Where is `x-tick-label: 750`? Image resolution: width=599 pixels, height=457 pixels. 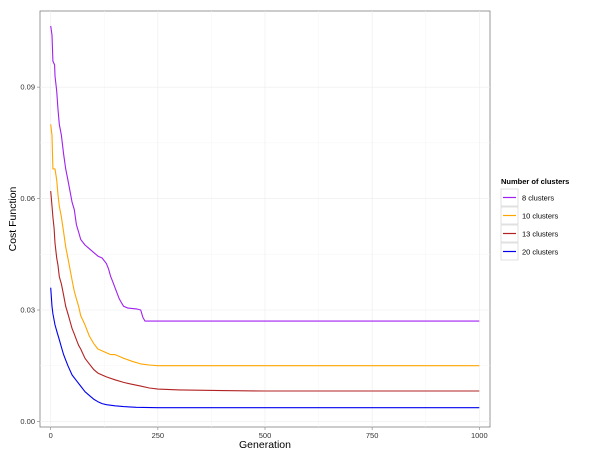
x-tick-label: 750 is located at coordinates (372, 435).